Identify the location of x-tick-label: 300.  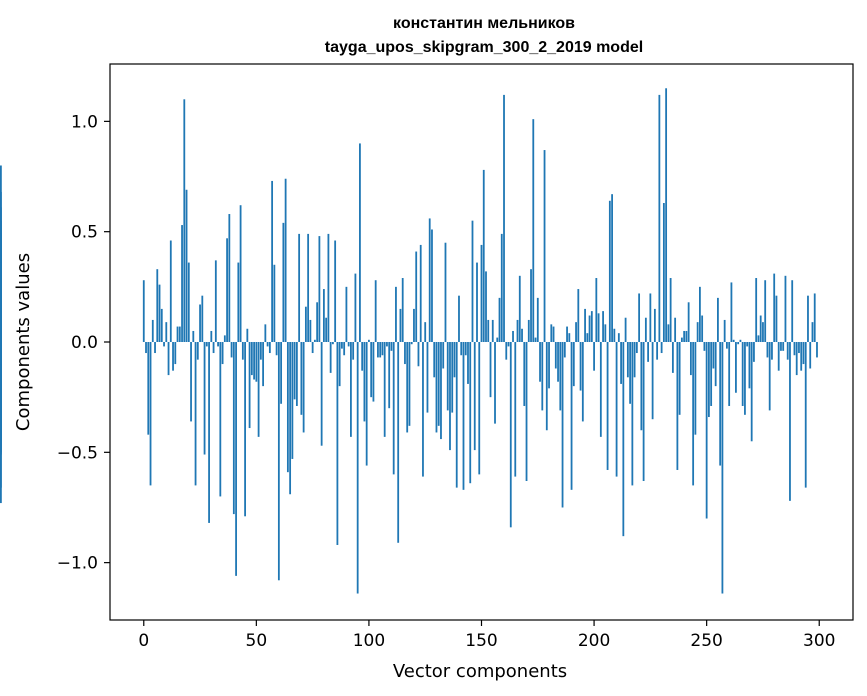
(819, 641).